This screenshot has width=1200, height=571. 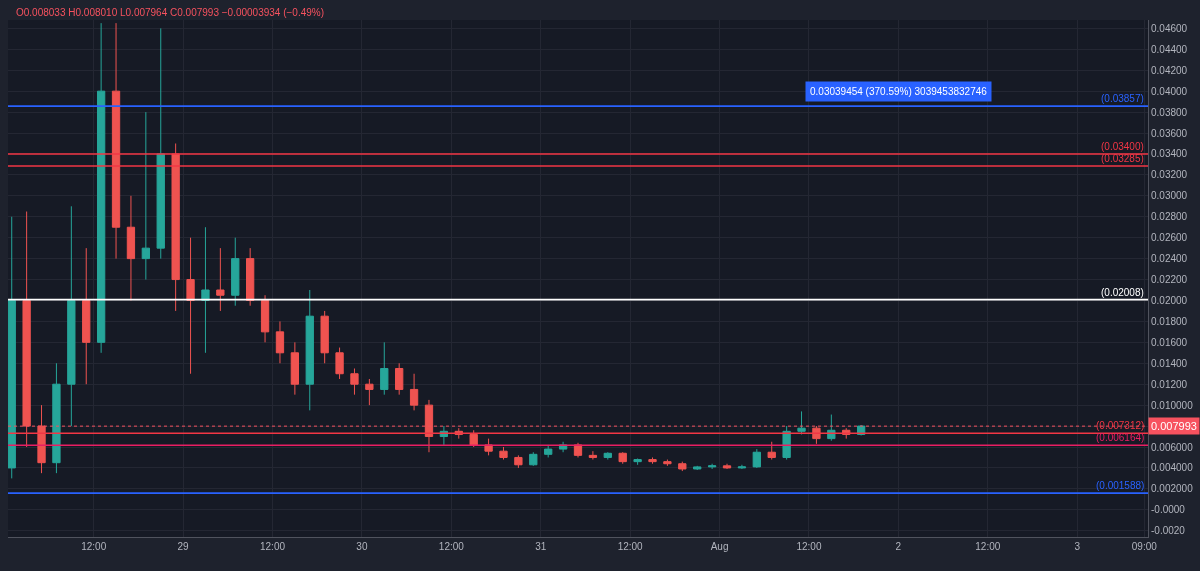 What do you see at coordinates (1169, 133) in the screenshot?
I see `y-tick-label: 0.03600` at bounding box center [1169, 133].